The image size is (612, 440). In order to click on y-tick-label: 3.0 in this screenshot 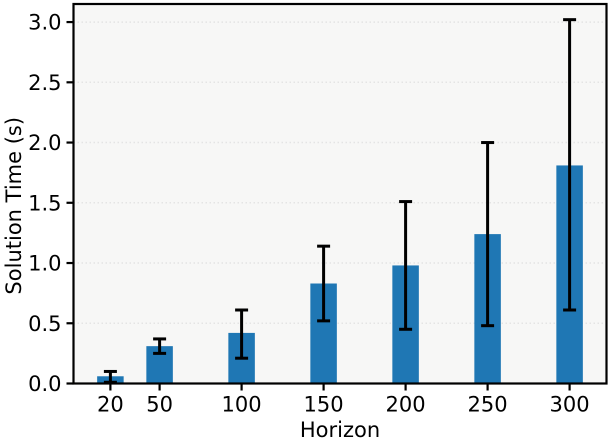, I will do `click(44, 23)`.